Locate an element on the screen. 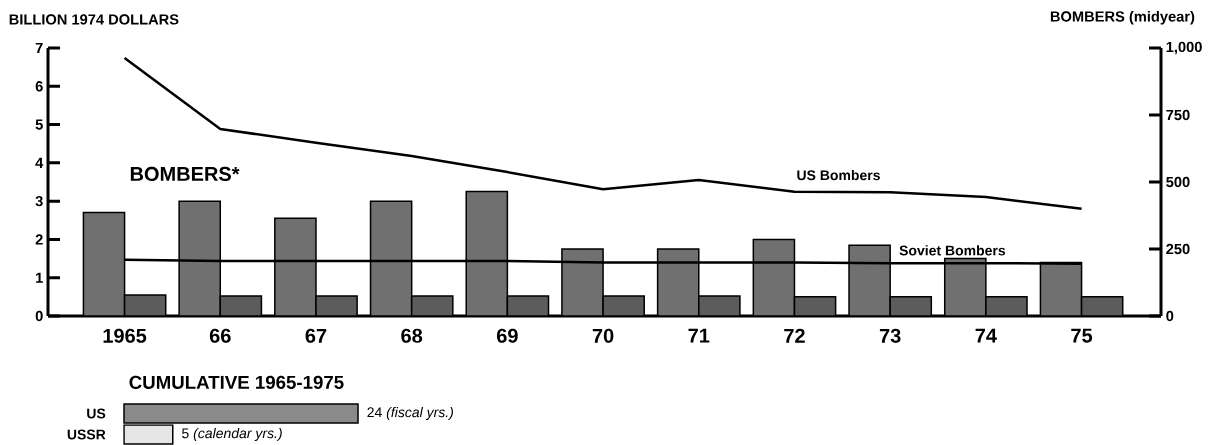 The image size is (1212, 445). y2-tick-label: 500 is located at coordinates (1178, 181).